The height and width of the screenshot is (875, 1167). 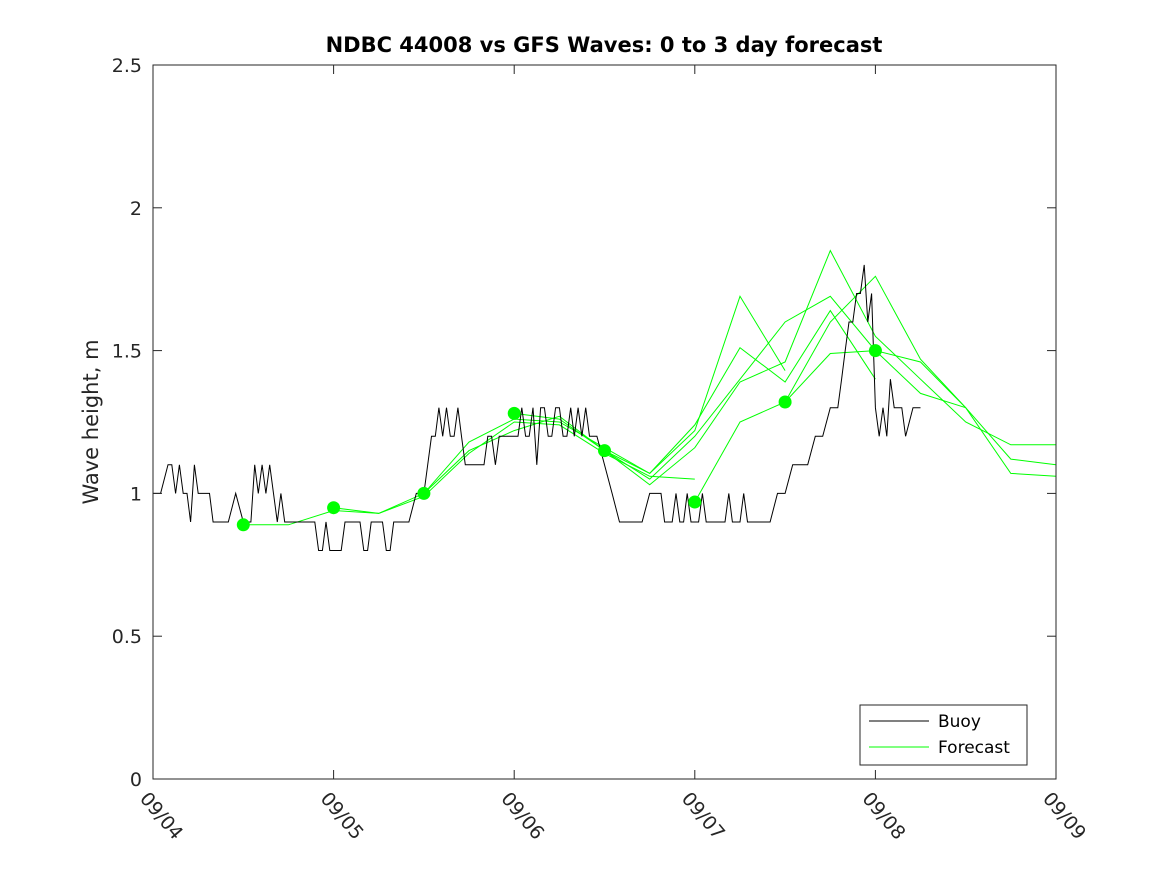 I want to click on y-axis-label: Wave height, m, so click(x=91, y=421).